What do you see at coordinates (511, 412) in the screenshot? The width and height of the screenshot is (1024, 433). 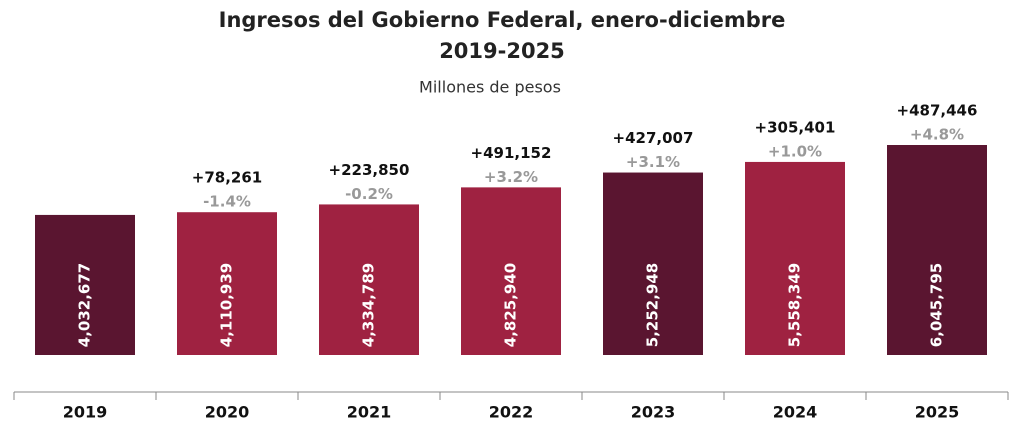 I see `x-tick-label: 2022` at bounding box center [511, 412].